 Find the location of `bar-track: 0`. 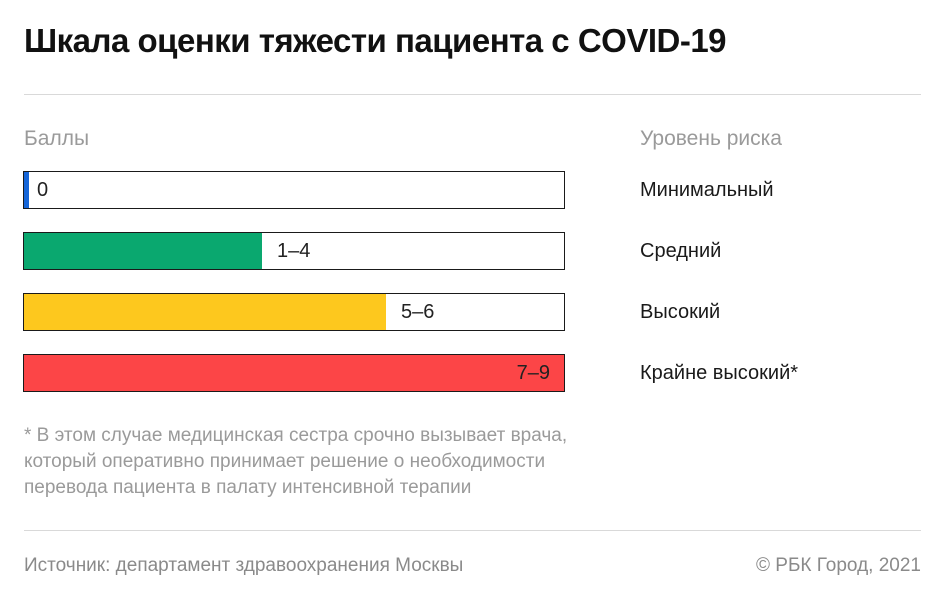

bar-track: 0 is located at coordinates (294, 190).